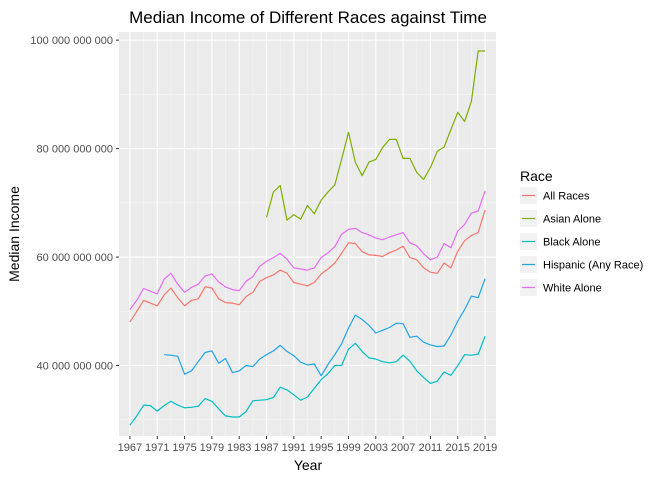 This screenshot has width=672, height=480. I want to click on x-tick-label: 1975, so click(184, 448).